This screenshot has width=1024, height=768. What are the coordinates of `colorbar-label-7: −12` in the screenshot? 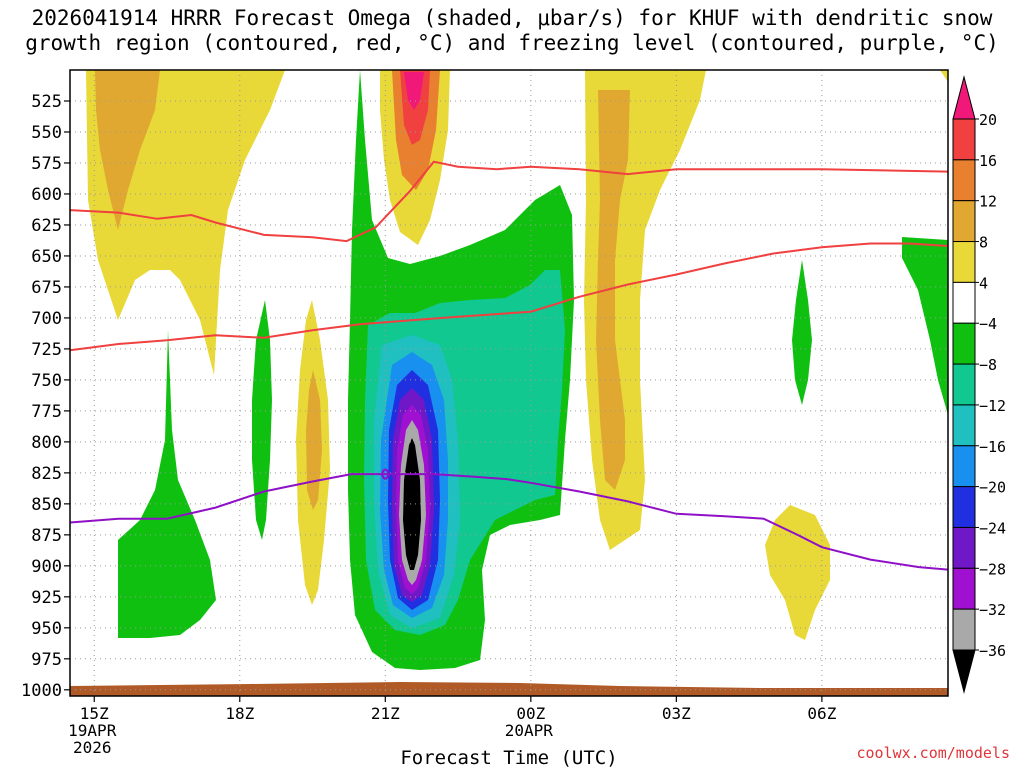 It's located at (992, 406).